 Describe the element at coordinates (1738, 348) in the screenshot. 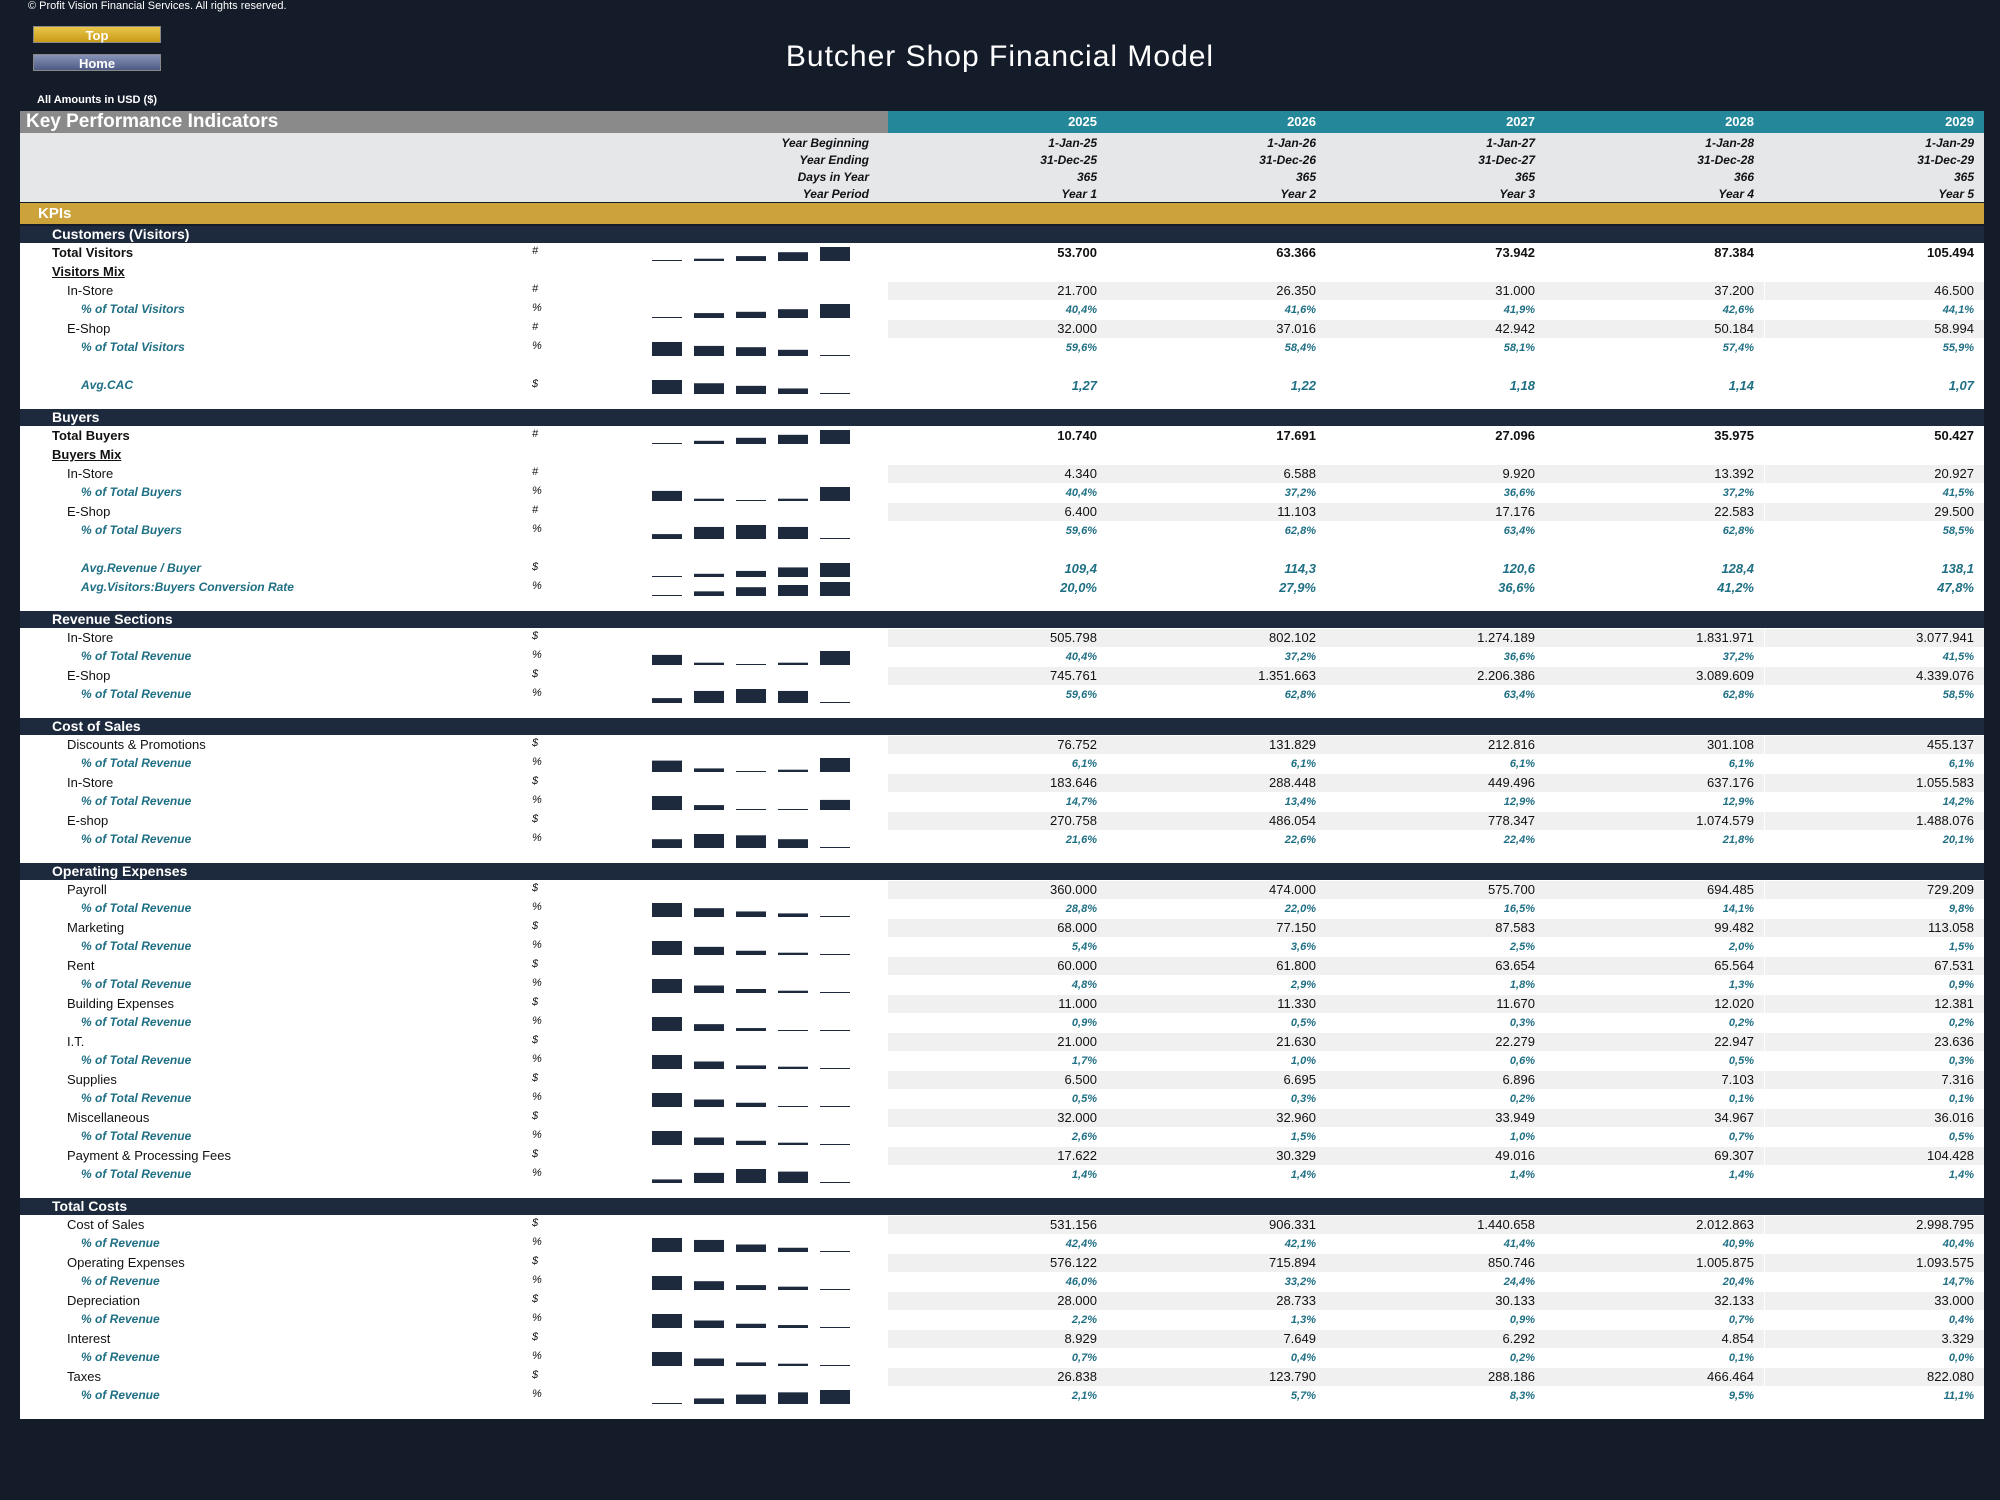

I see `value-cell: 57,4%` at that location.